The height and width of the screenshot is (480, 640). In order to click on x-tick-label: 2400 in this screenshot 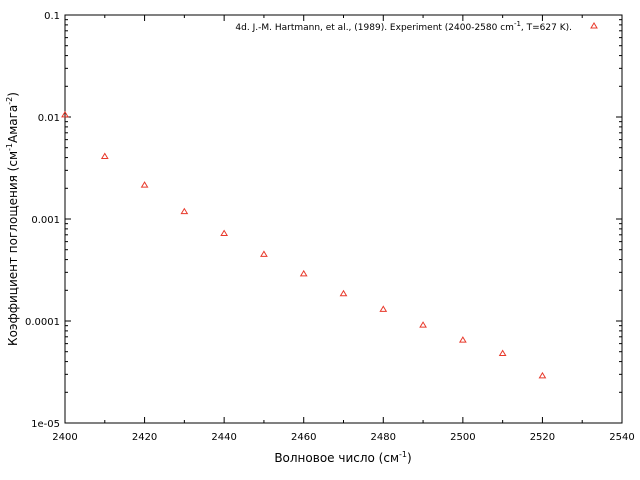, I will do `click(64, 437)`.